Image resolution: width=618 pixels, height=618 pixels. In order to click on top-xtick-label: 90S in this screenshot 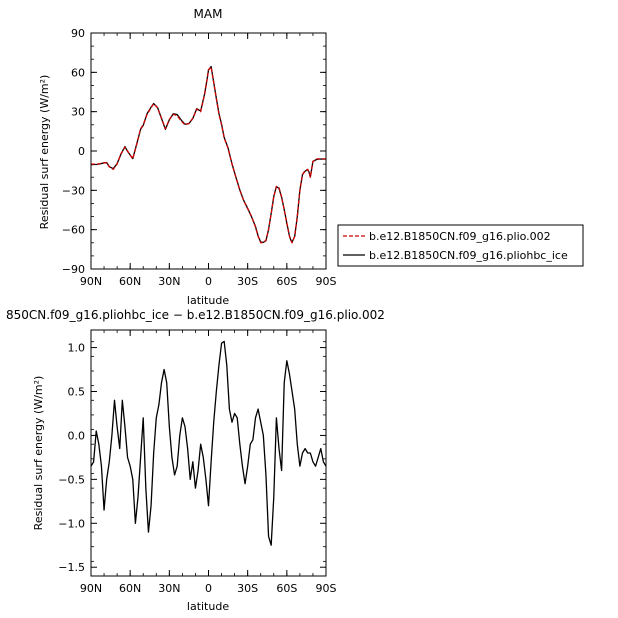, I will do `click(326, 281)`.